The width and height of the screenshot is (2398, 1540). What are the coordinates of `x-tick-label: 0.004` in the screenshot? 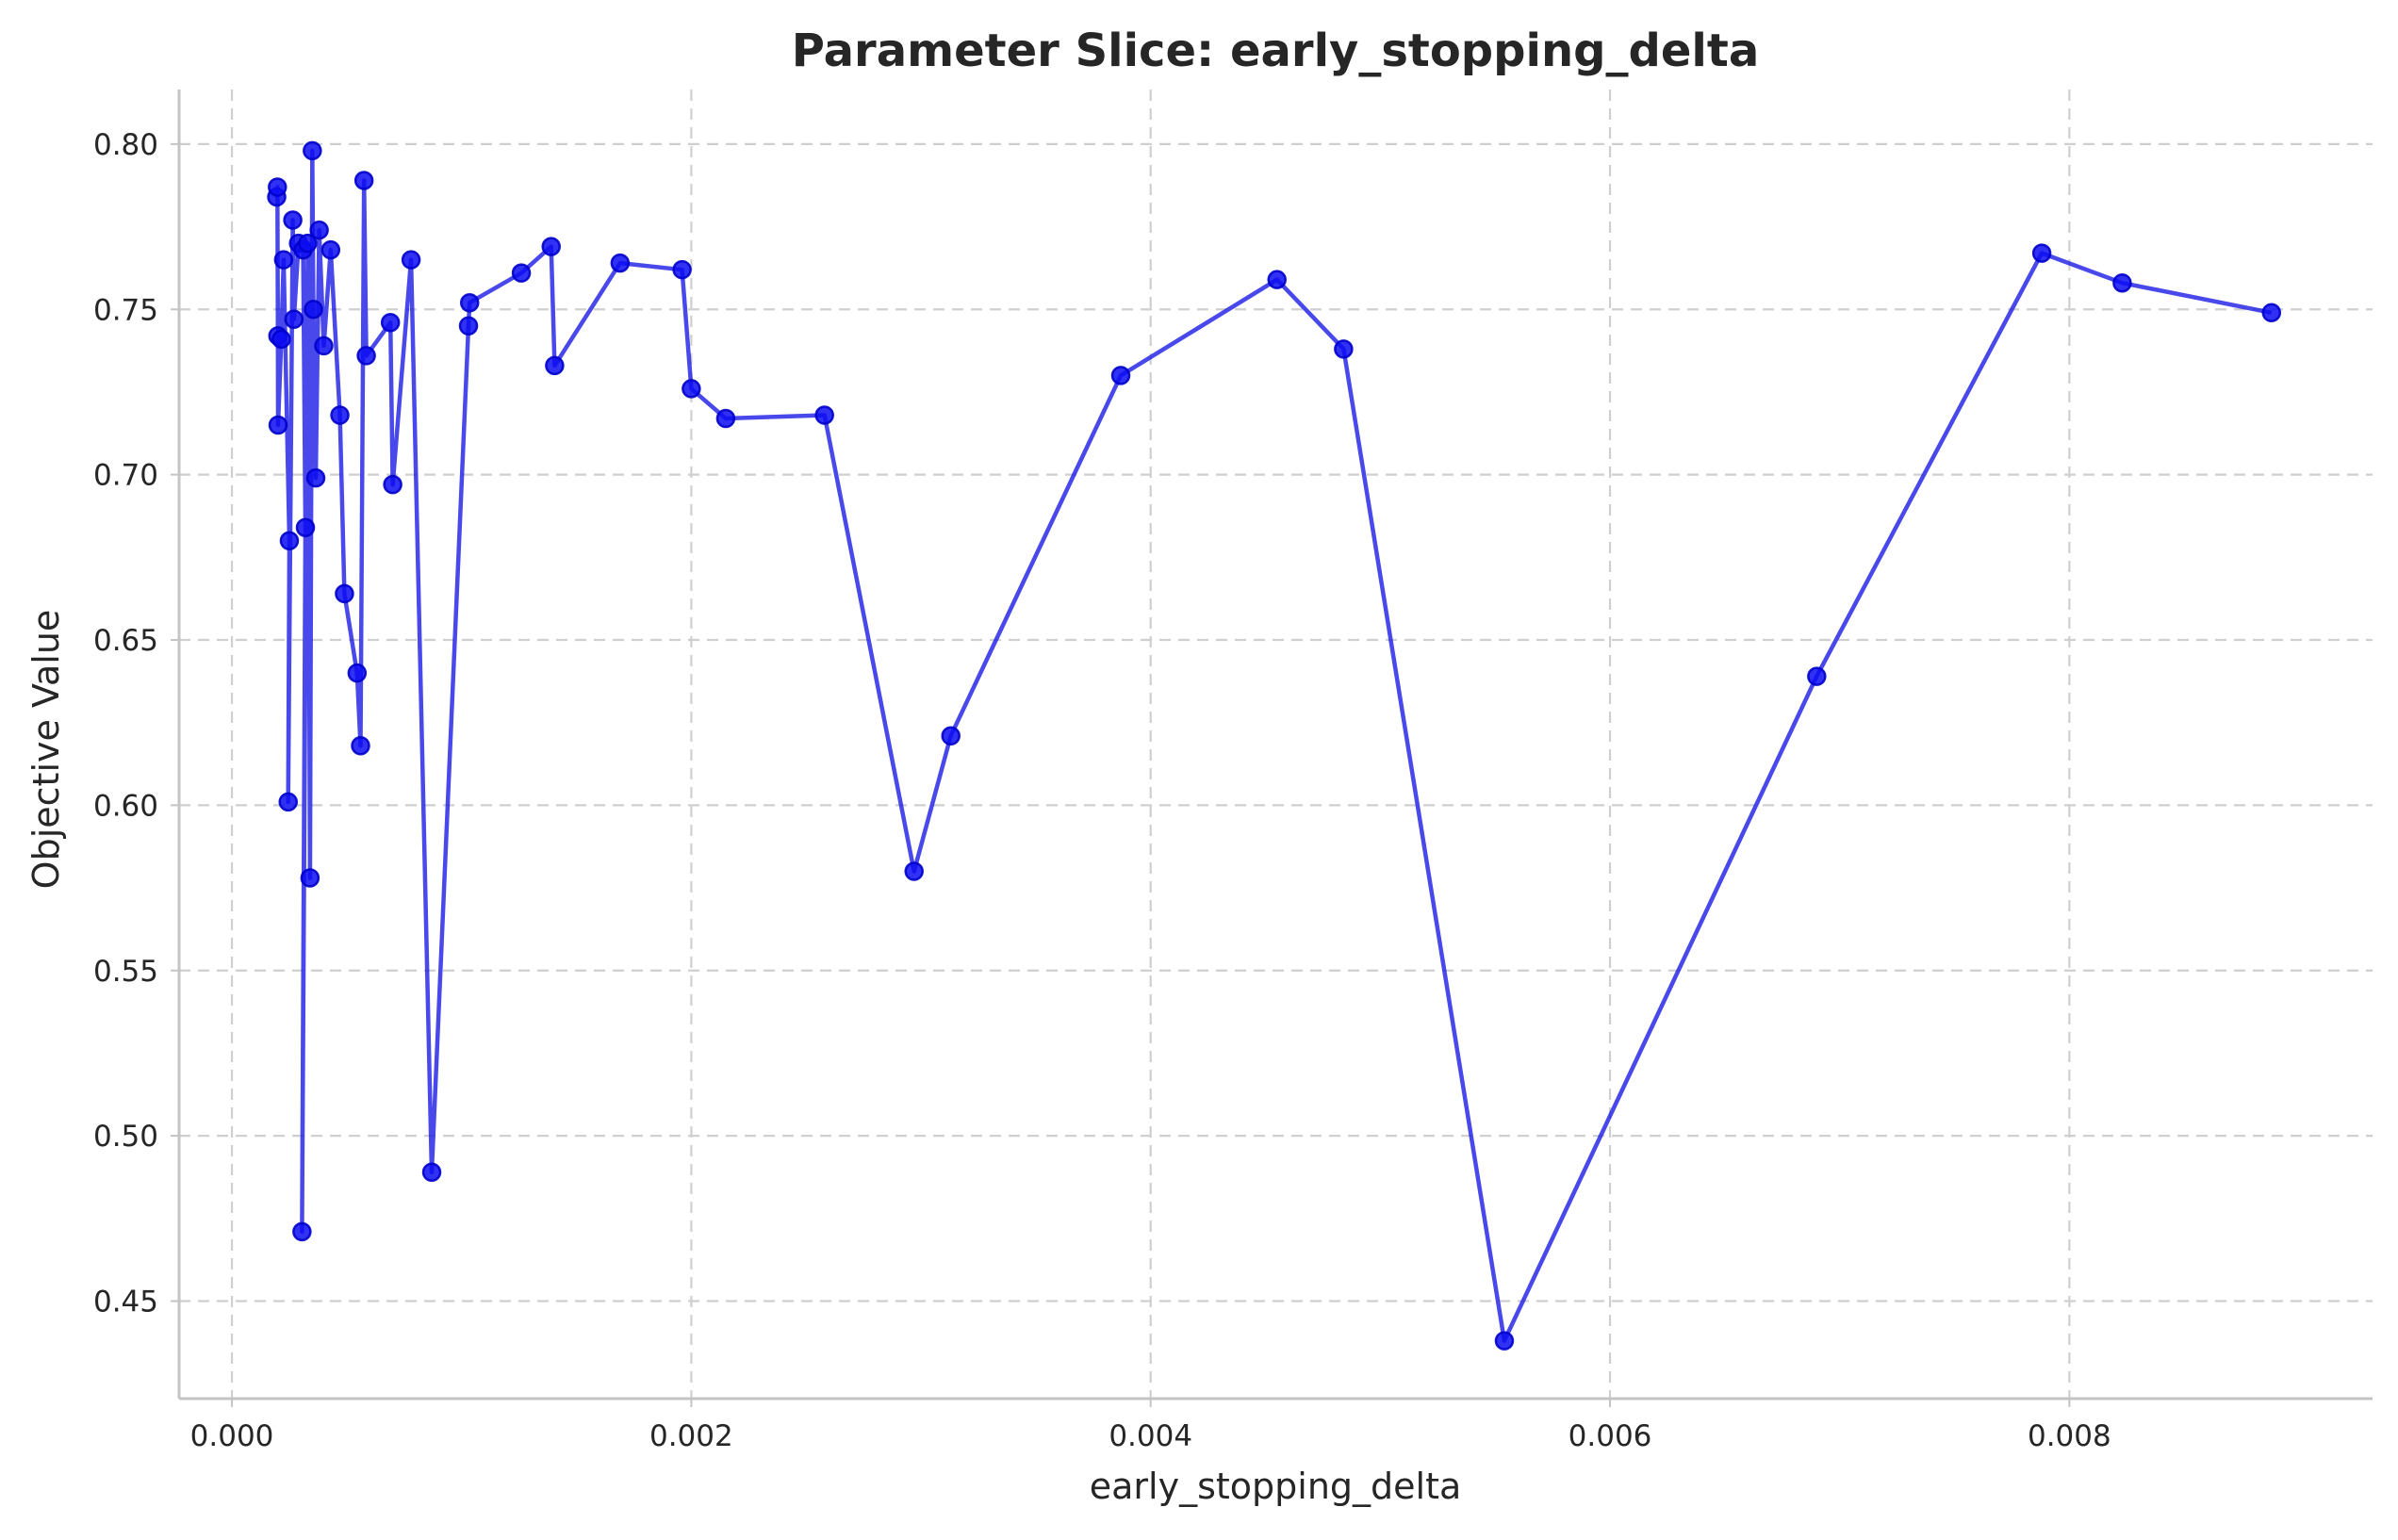 It's located at (1150, 1436).